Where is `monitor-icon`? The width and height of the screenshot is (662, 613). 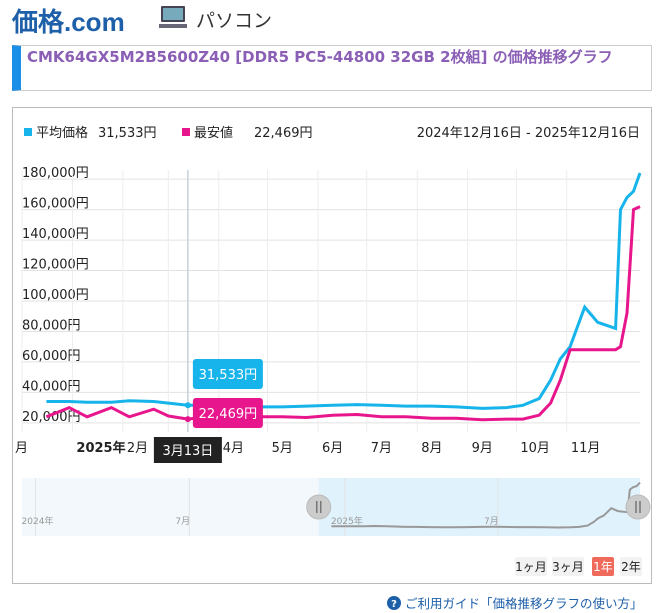
monitor-icon is located at coordinates (173, 17).